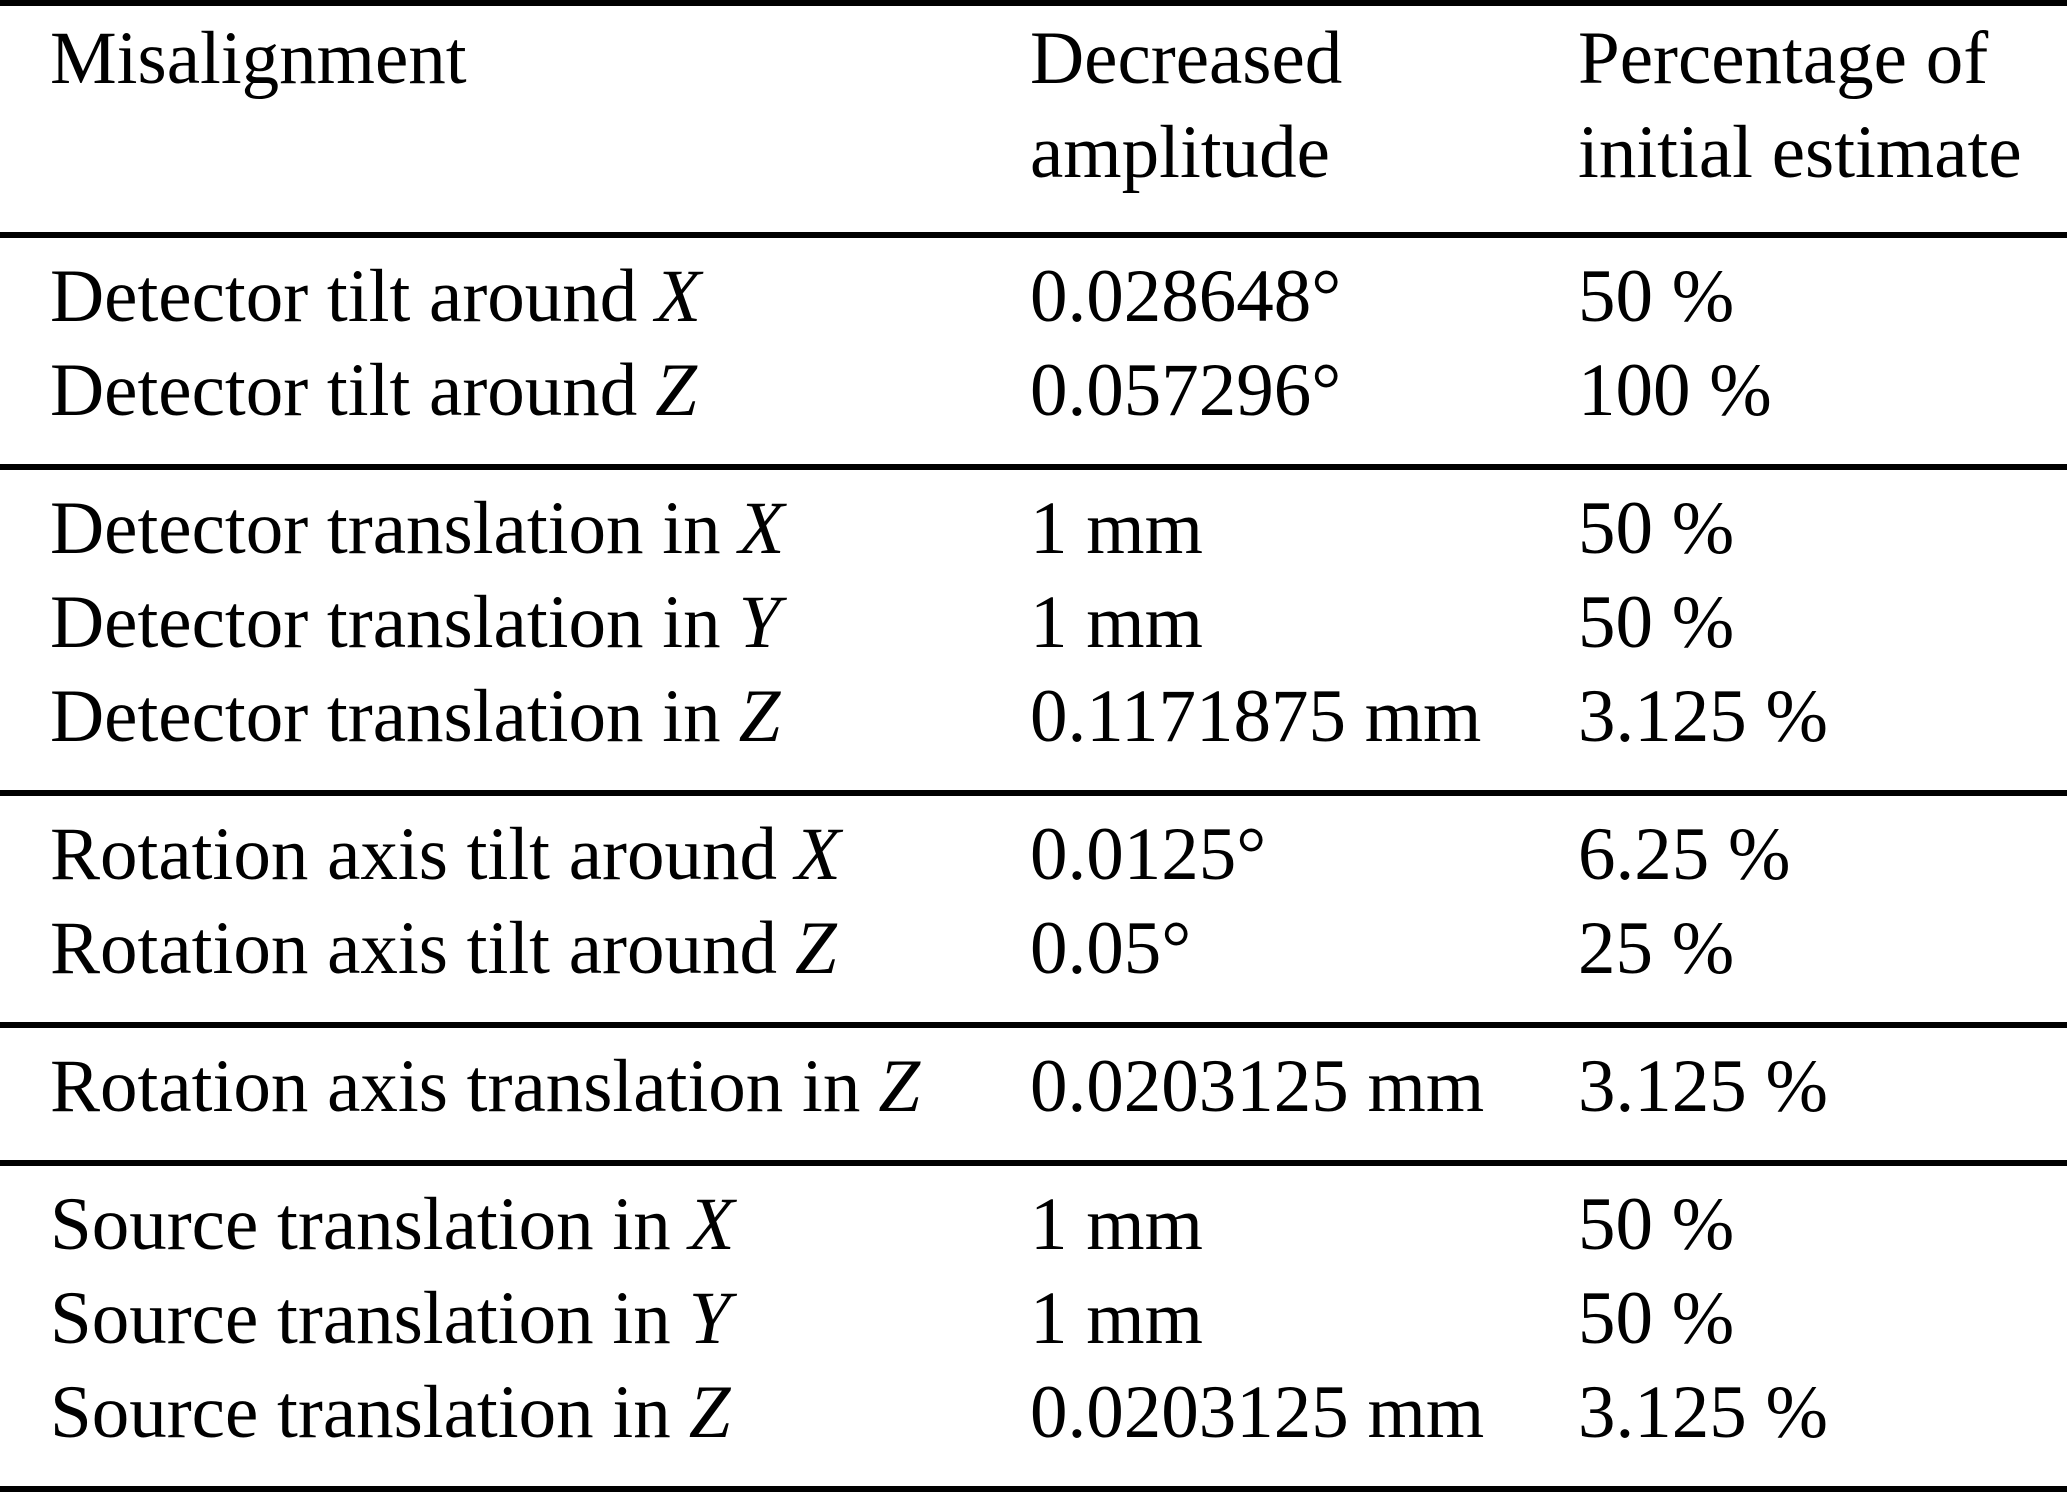  I want to click on misalignment-label: Source translation in Y, so click(540, 1319).